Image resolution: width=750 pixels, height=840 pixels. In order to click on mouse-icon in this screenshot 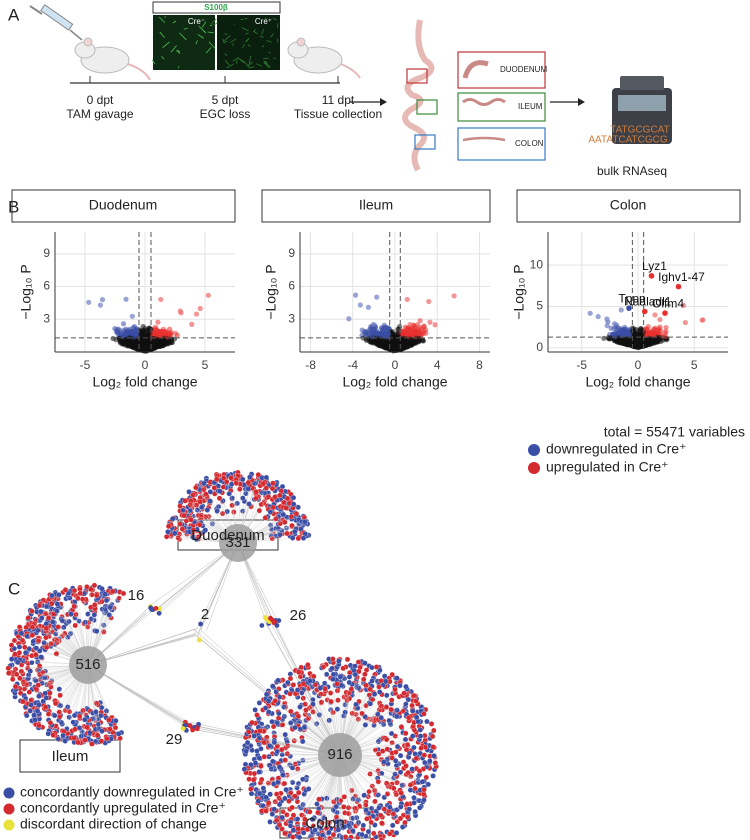, I will do `click(112, 59)`.